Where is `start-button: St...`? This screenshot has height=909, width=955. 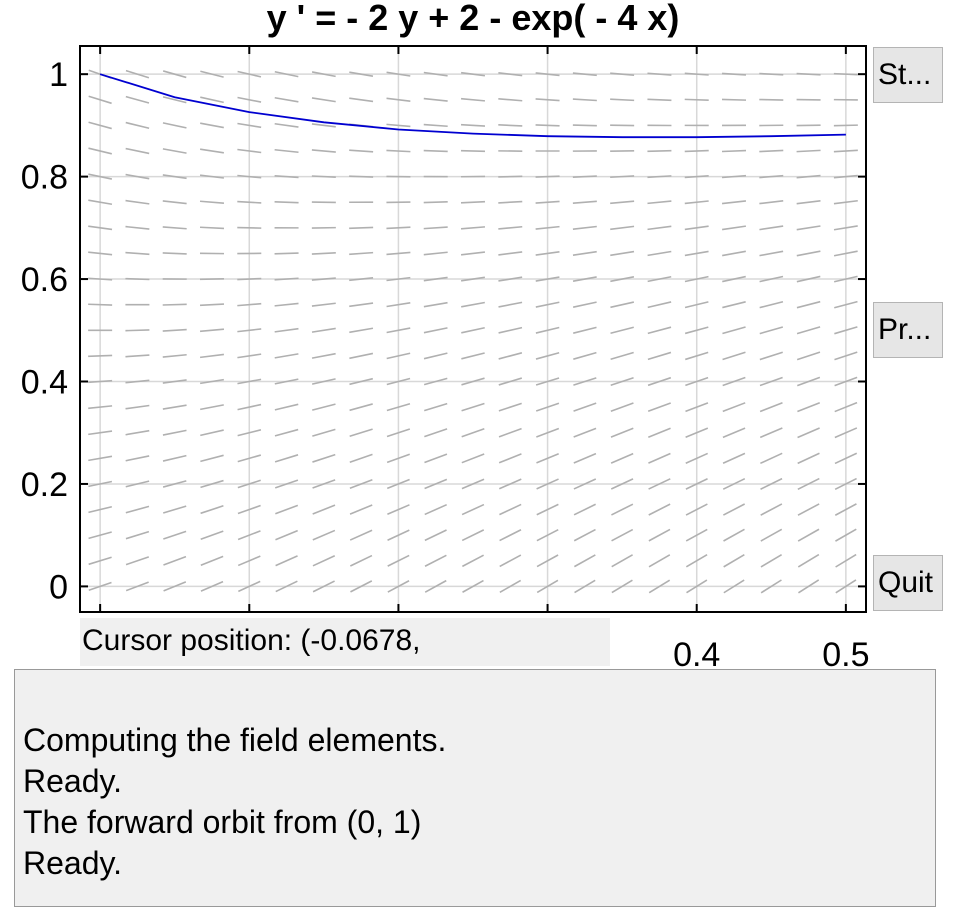
start-button: St... is located at coordinates (908, 75).